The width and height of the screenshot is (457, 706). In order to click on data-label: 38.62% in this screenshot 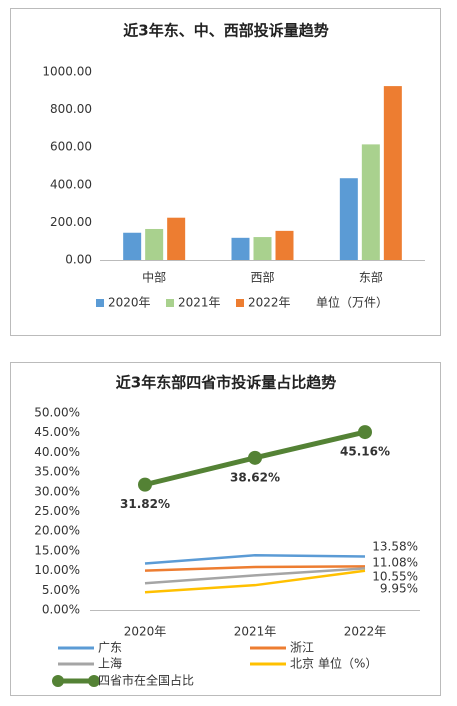, I will do `click(255, 477)`.